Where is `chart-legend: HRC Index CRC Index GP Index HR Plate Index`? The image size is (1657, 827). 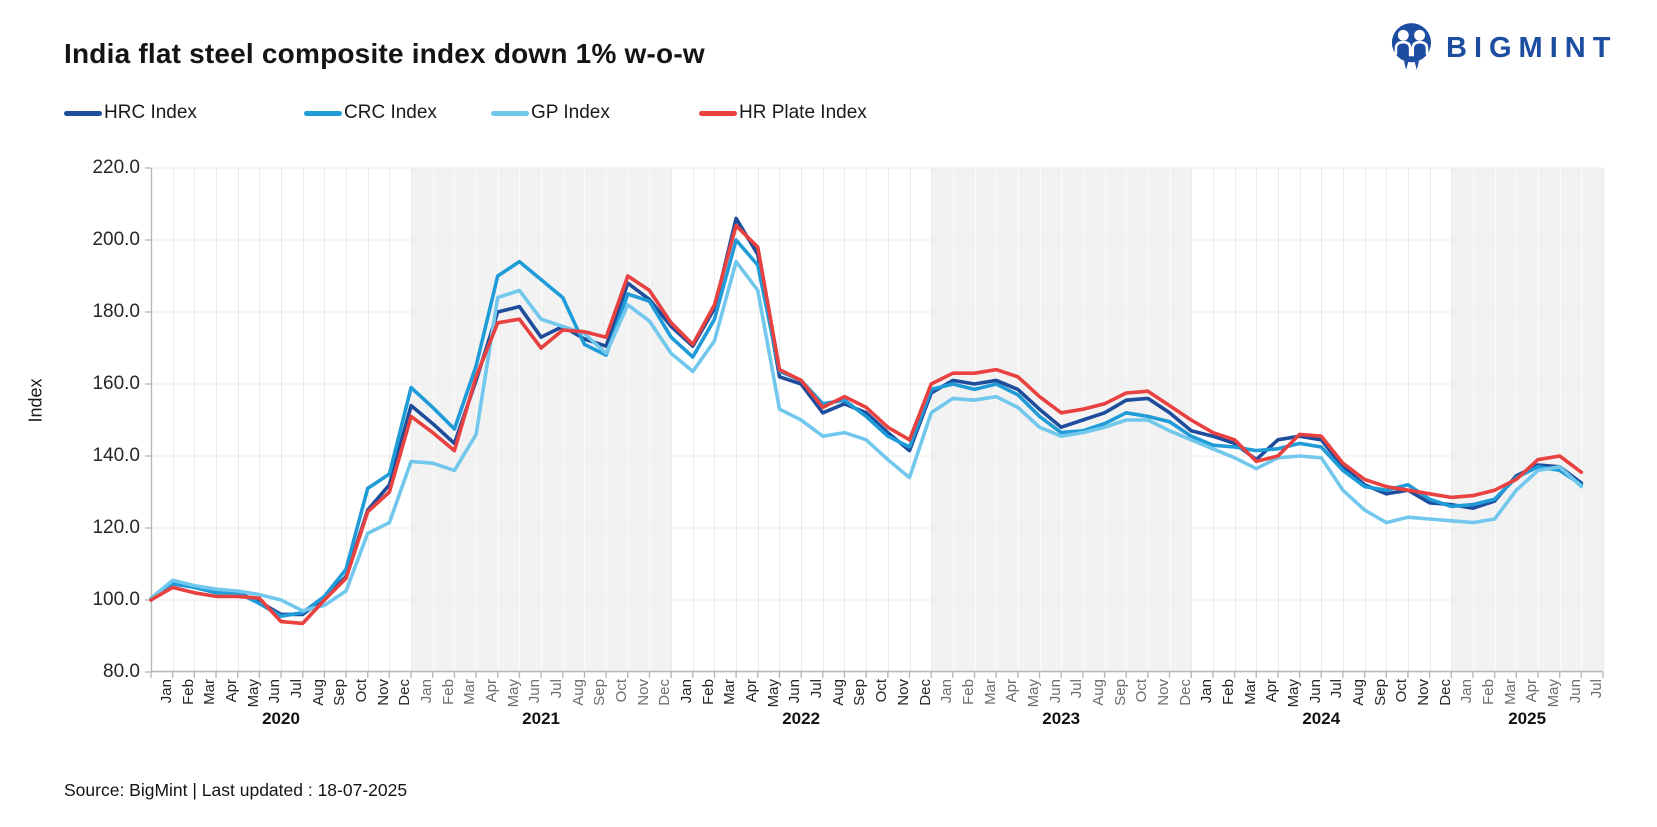 chart-legend: HRC Index CRC Index GP Index HR Plate Index is located at coordinates (514, 113).